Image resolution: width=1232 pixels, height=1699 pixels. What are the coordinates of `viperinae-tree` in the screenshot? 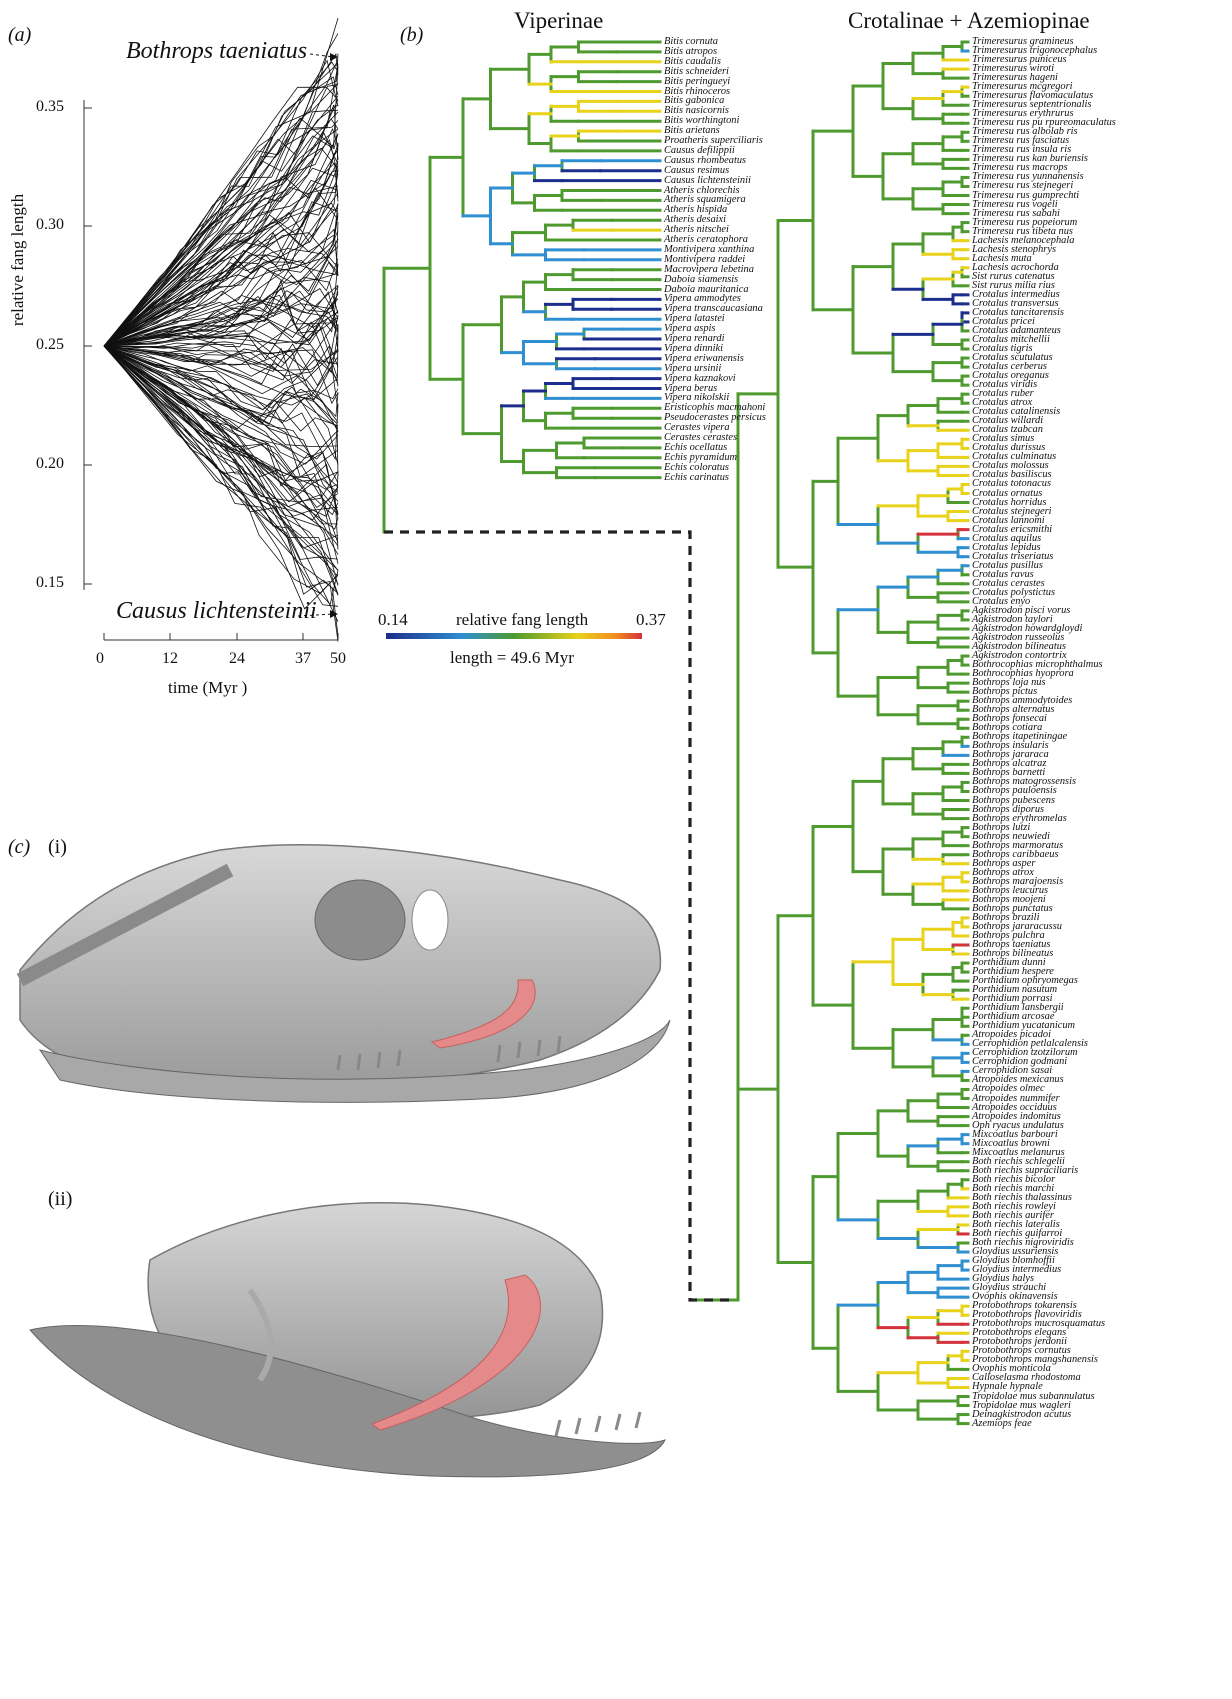 It's located at (522, 287).